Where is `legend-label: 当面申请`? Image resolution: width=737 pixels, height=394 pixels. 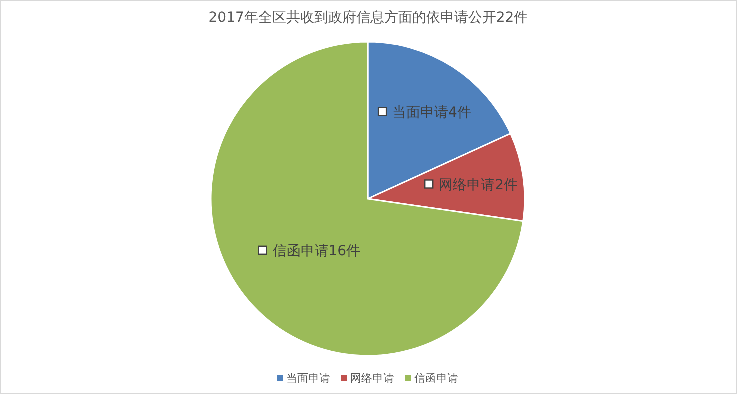
legend-label: 当面申请 is located at coordinates (308, 378).